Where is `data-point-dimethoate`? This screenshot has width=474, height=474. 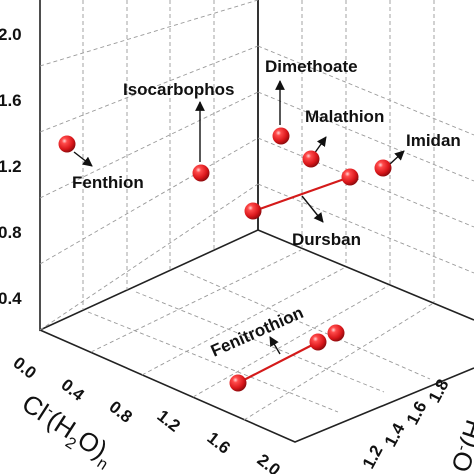 data-point-dimethoate is located at coordinates (281, 136).